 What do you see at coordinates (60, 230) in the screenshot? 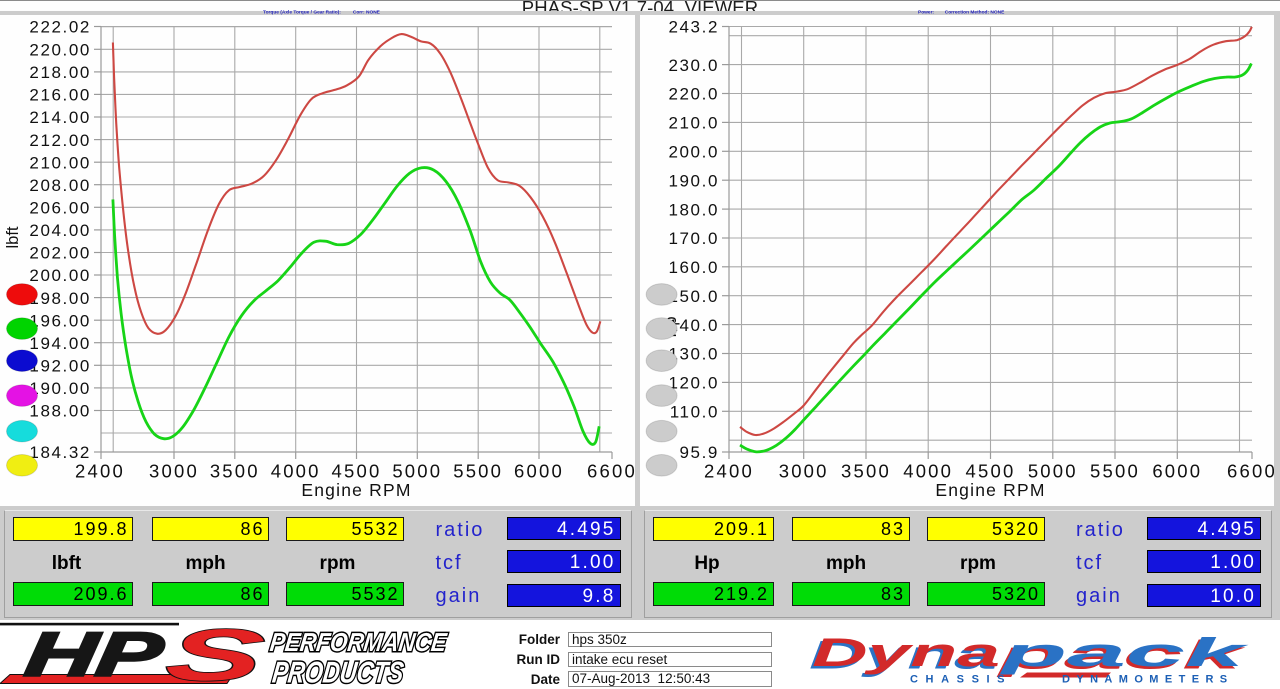
I see `svg-text: 204.00` at bounding box center [60, 230].